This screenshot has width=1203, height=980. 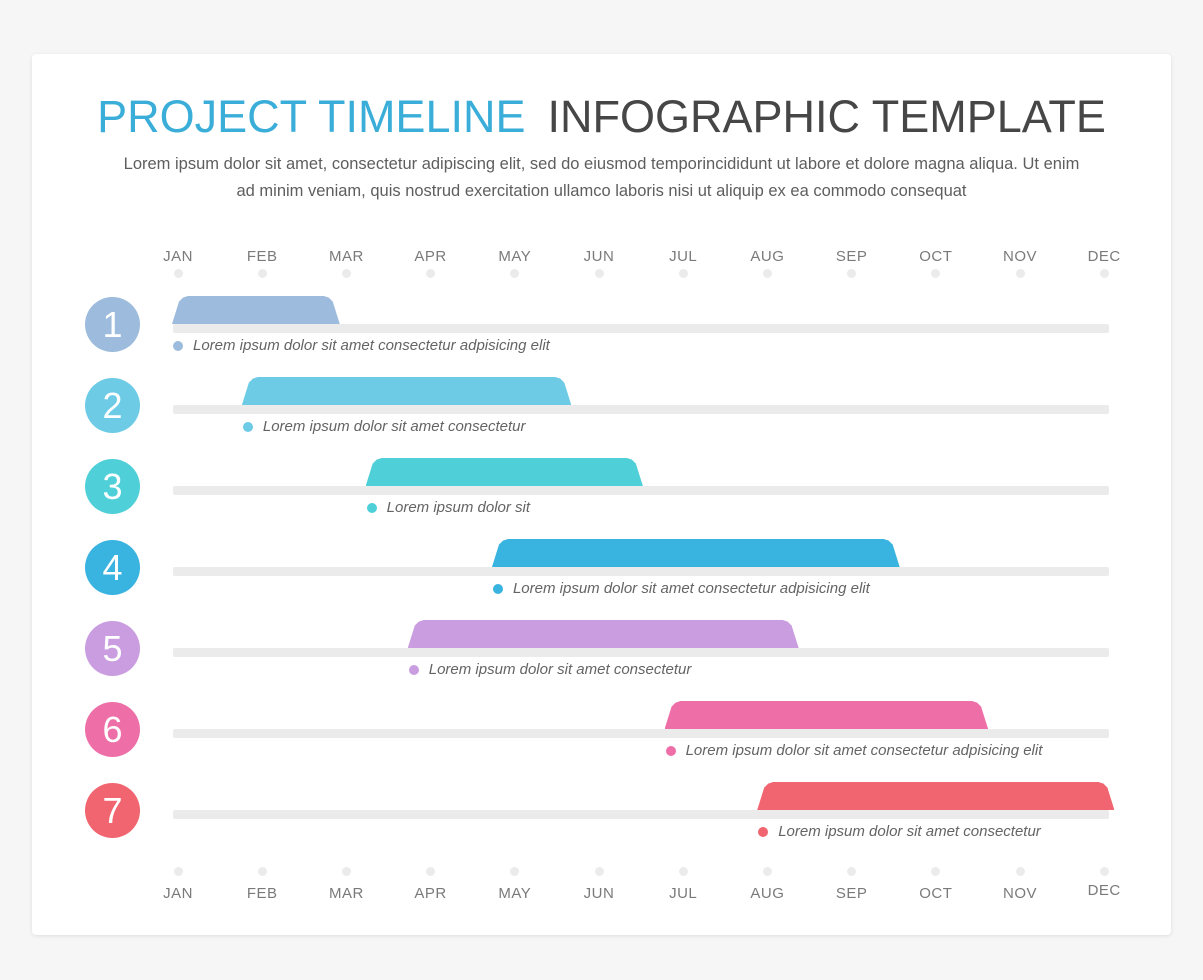 I want to click on month-label-top-jan: JAN, so click(x=178, y=256).